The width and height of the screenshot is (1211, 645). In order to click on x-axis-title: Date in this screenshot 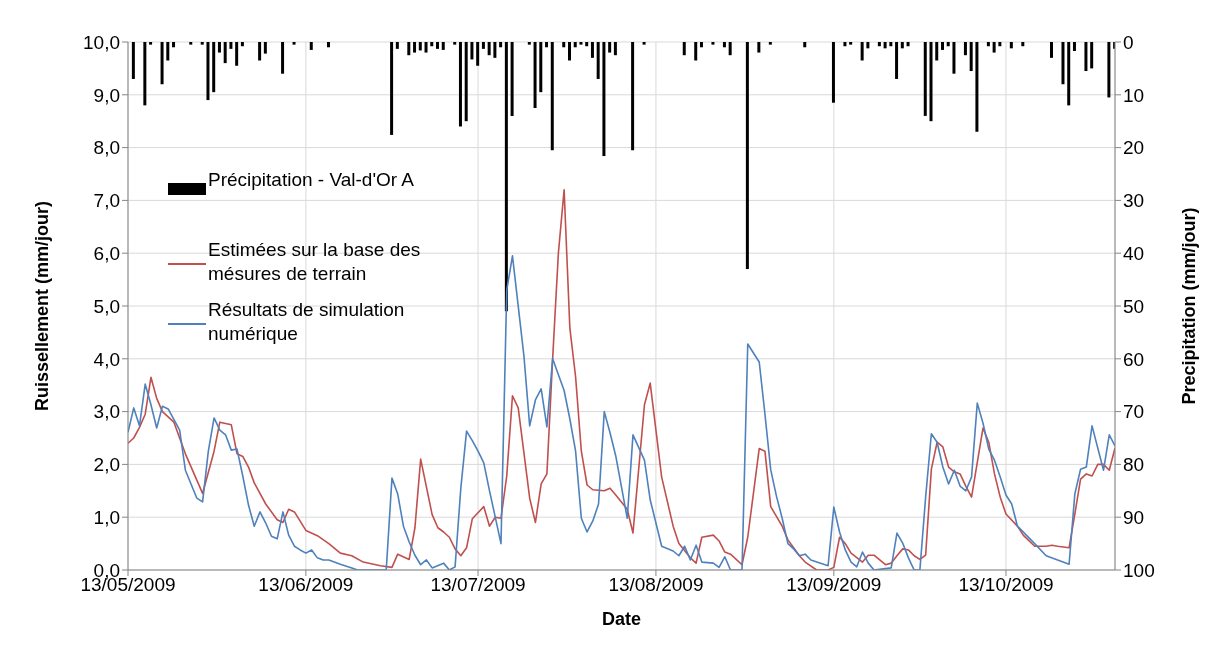, I will do `click(621, 619)`.